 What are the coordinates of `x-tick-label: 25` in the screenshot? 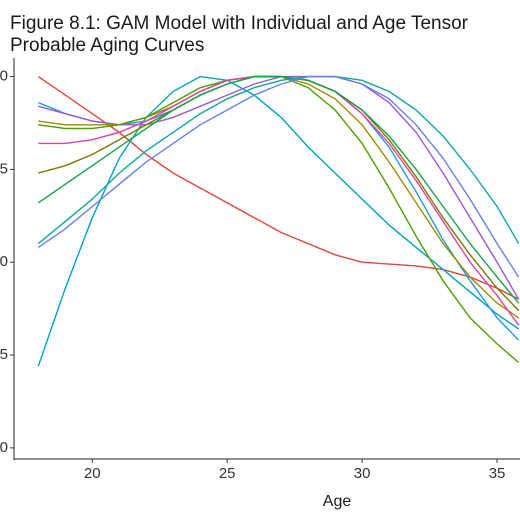 It's located at (227, 473).